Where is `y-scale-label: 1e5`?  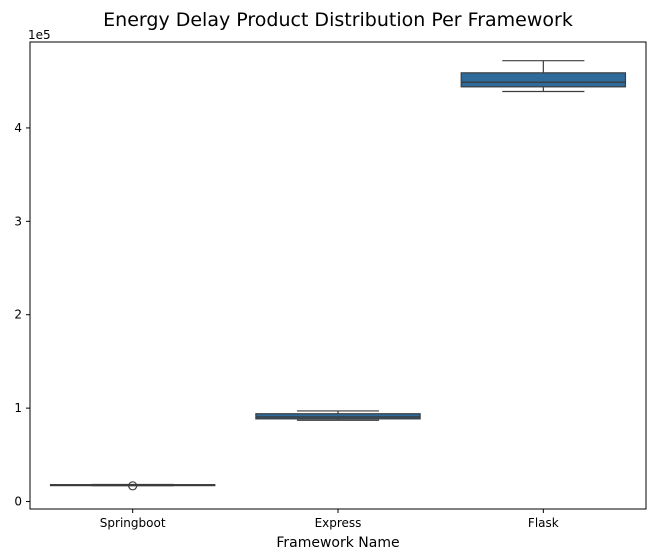 y-scale-label: 1e5 is located at coordinates (39, 35).